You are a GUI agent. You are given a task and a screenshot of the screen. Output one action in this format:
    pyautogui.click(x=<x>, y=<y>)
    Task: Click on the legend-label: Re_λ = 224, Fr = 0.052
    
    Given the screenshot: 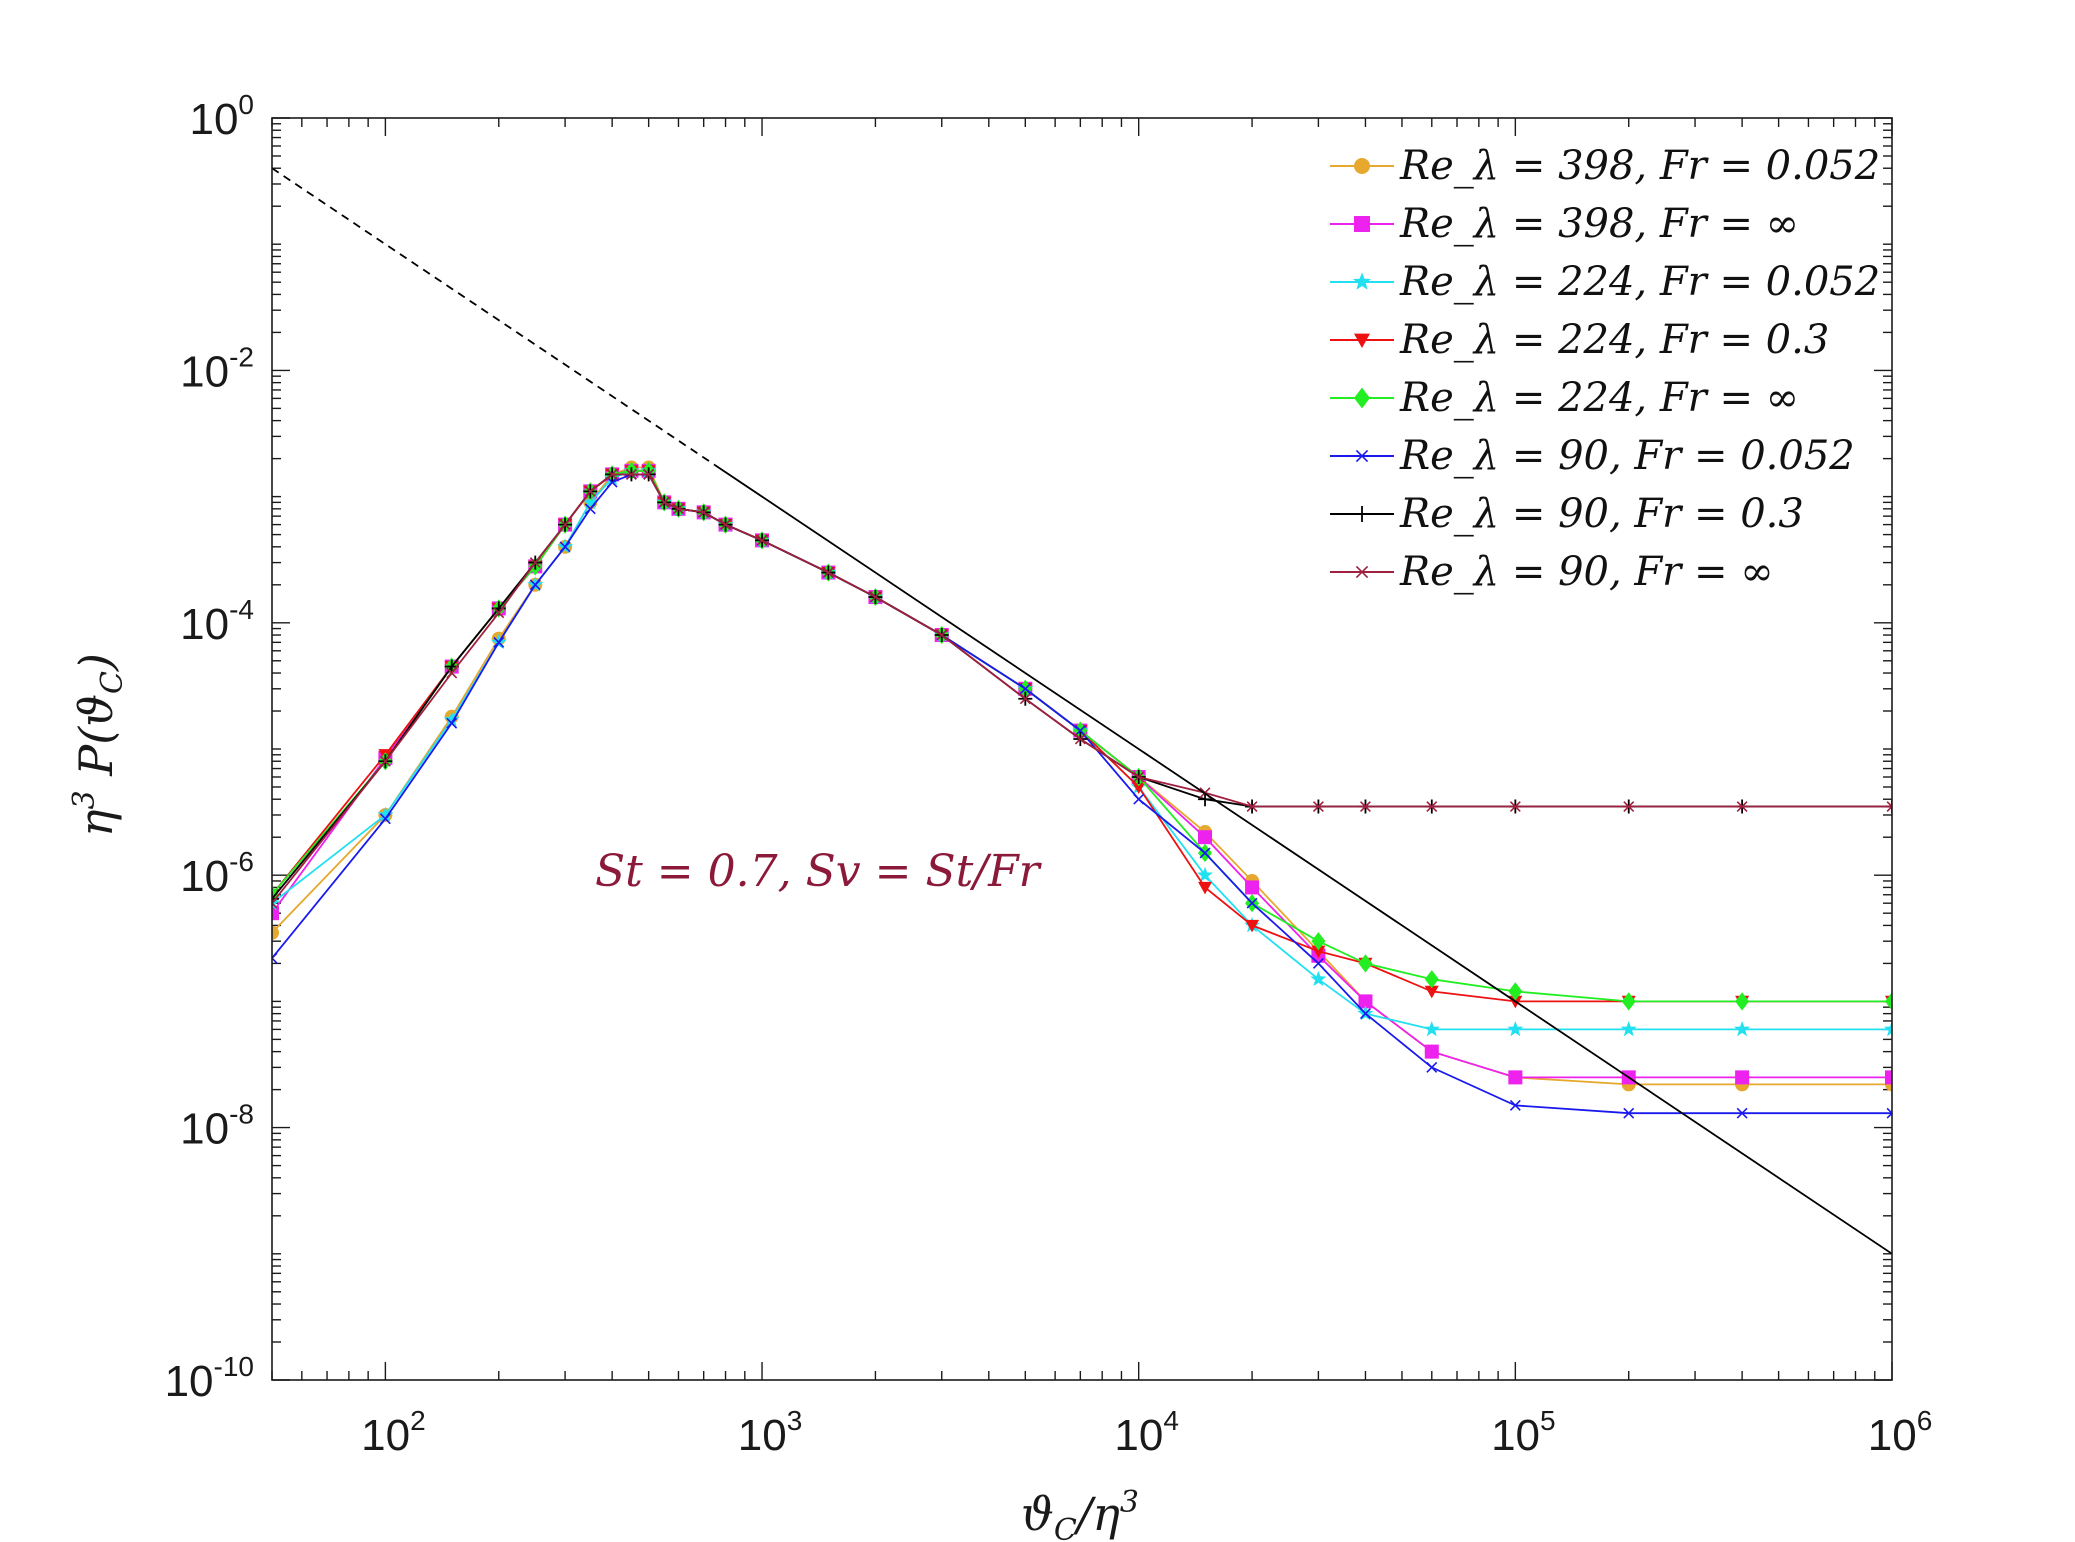 What is the action you would take?
    pyautogui.click(x=1639, y=282)
    